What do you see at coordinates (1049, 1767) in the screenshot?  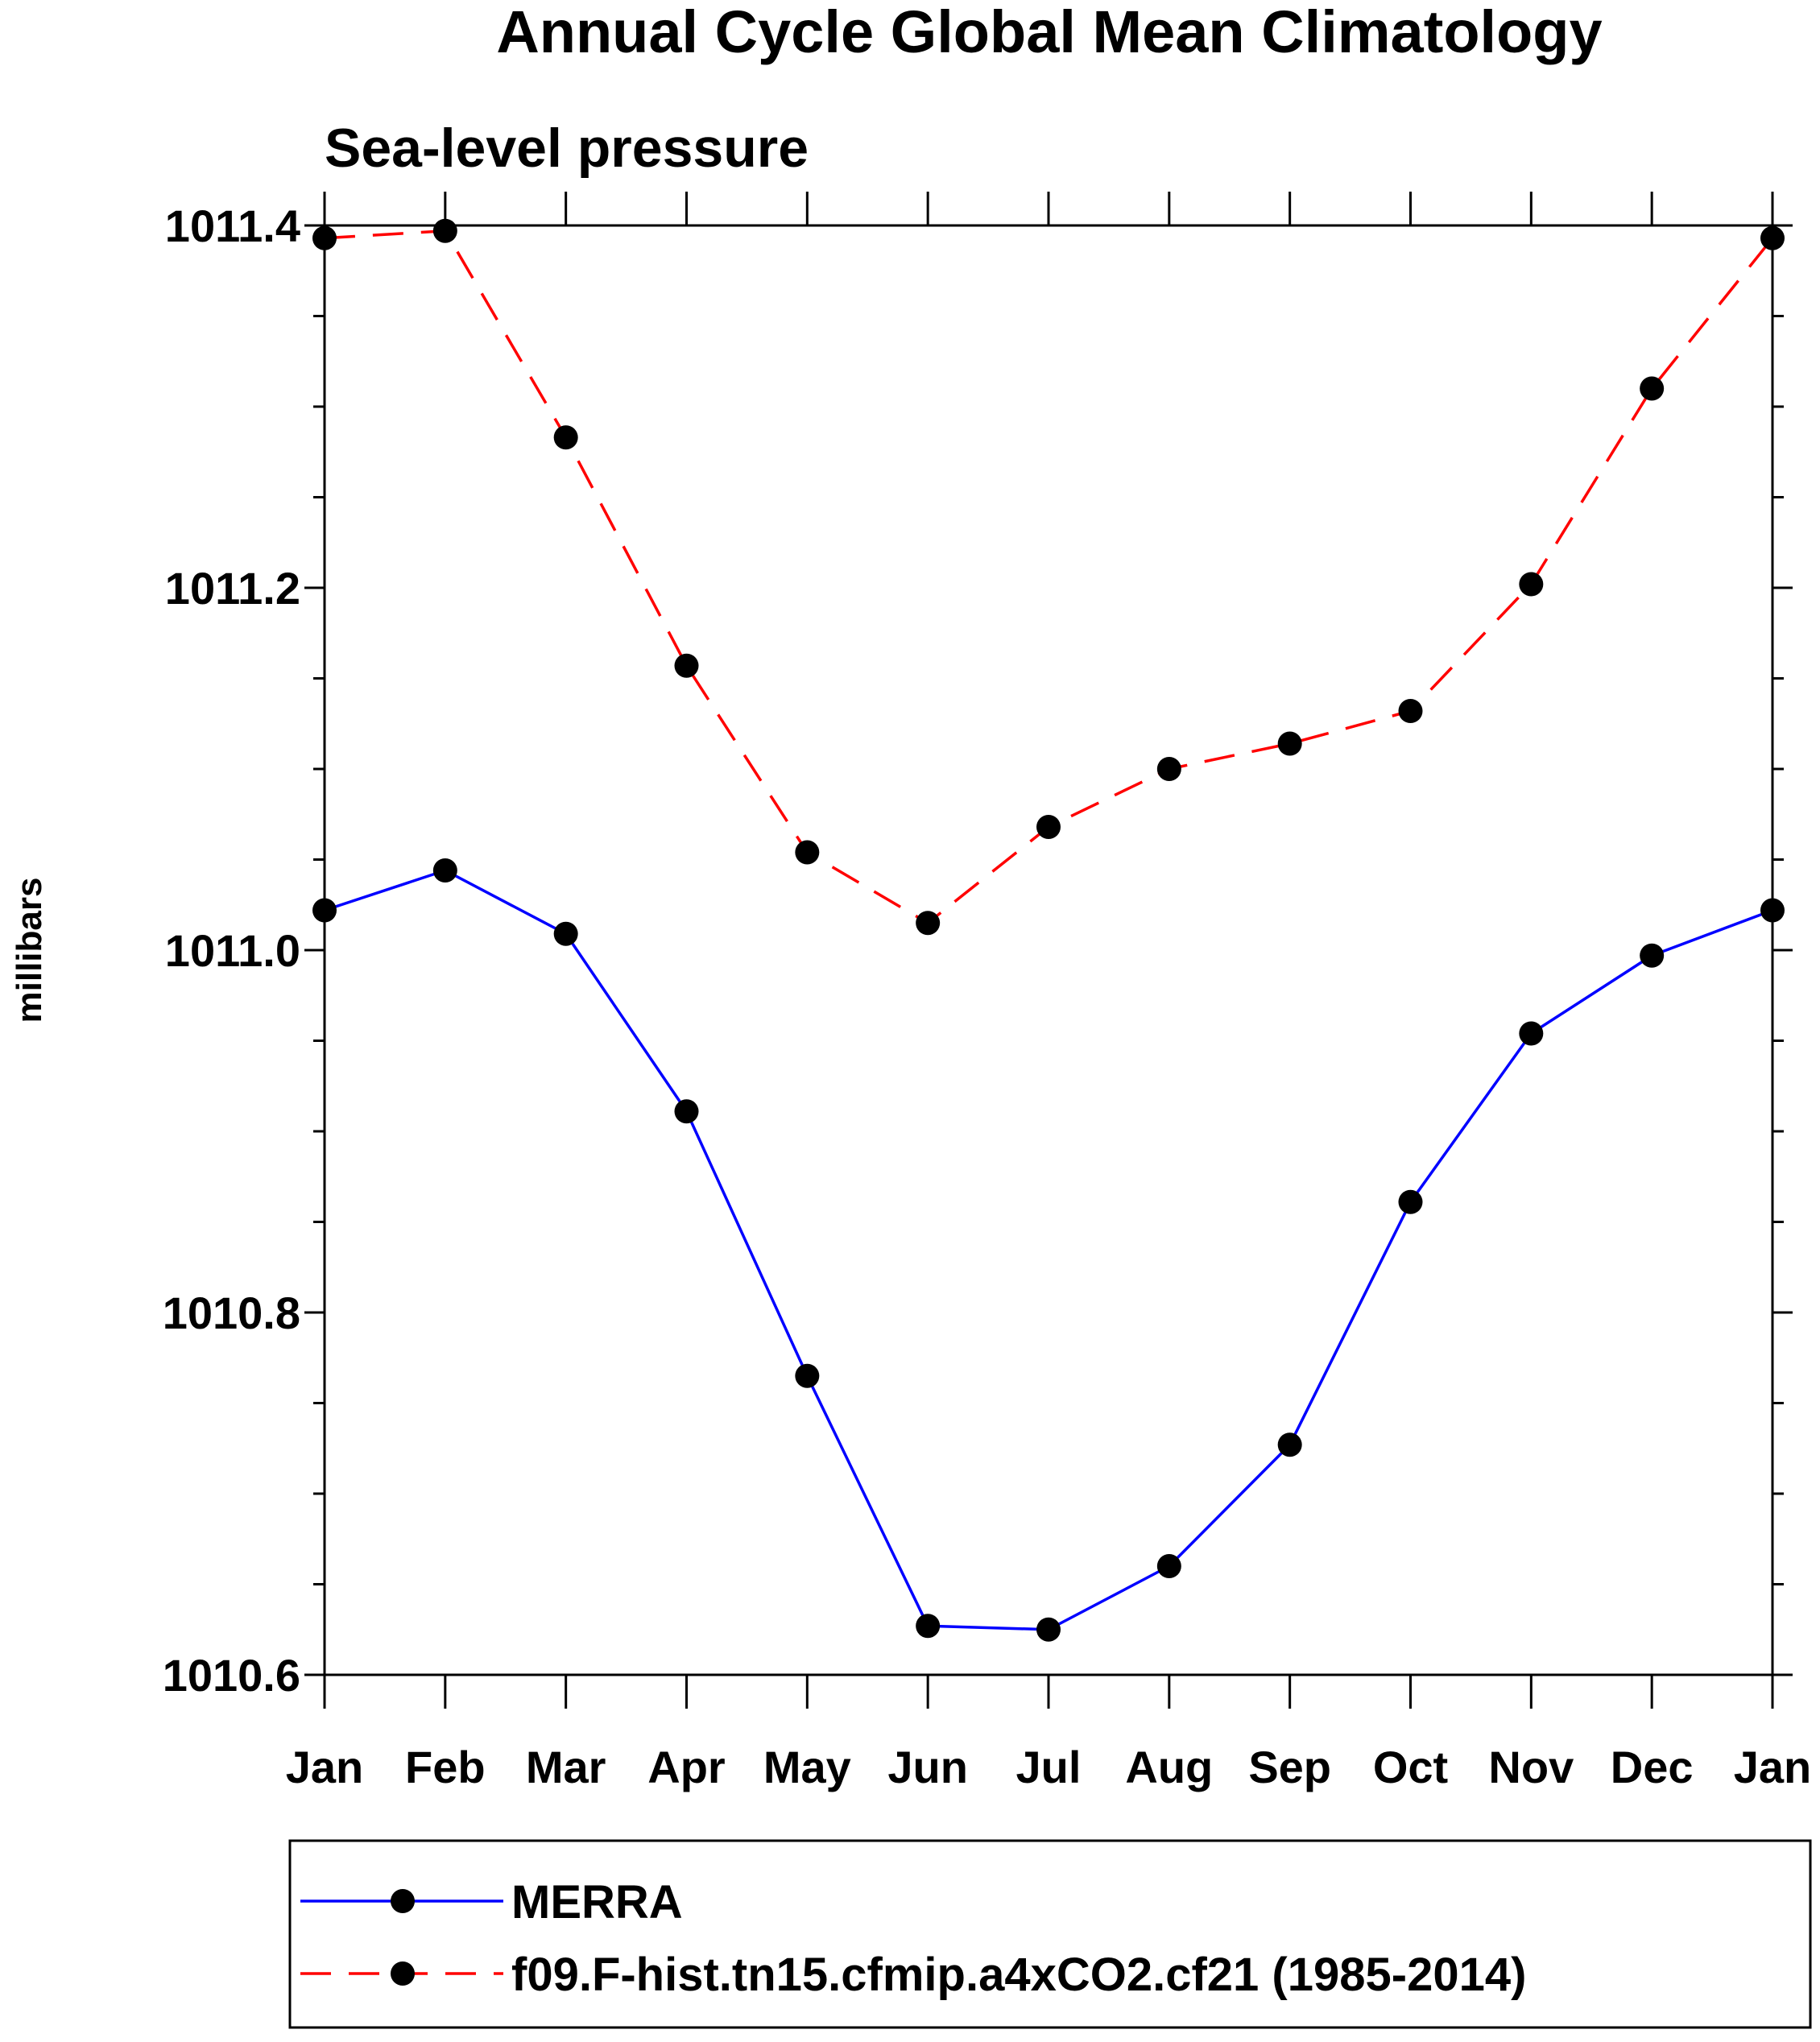 I see `x-tick-label: Jul` at bounding box center [1049, 1767].